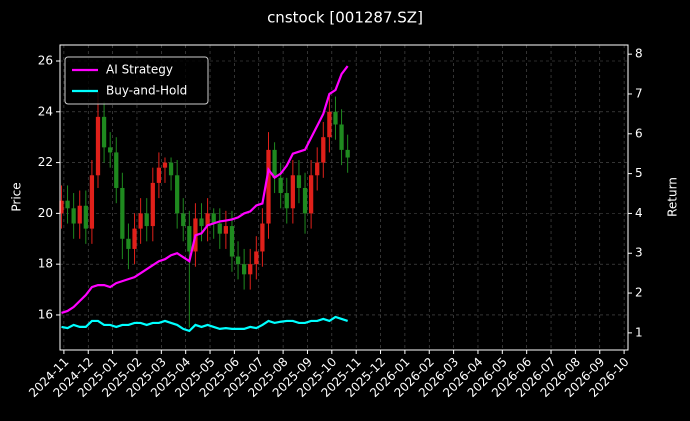 Image resolution: width=690 pixels, height=421 pixels. What do you see at coordinates (639, 173) in the screenshot?
I see `y2-tick-label: 5` at bounding box center [639, 173].